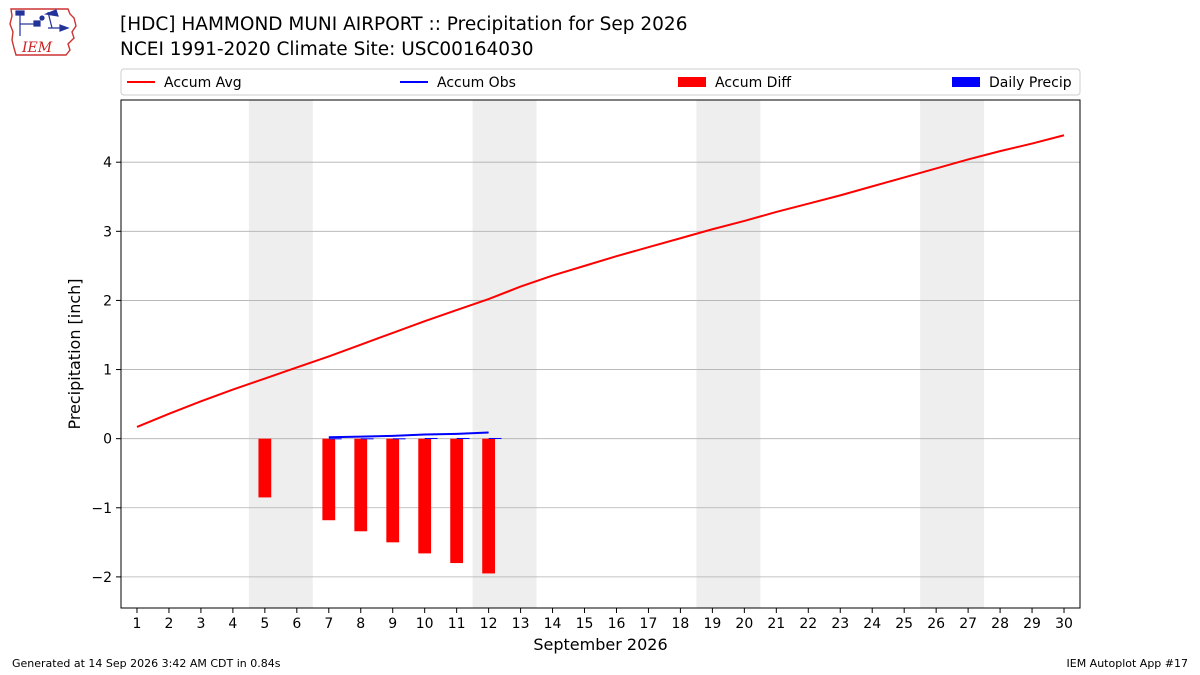  What do you see at coordinates (360, 624) in the screenshot?
I see `x-tick-label: 8` at bounding box center [360, 624].